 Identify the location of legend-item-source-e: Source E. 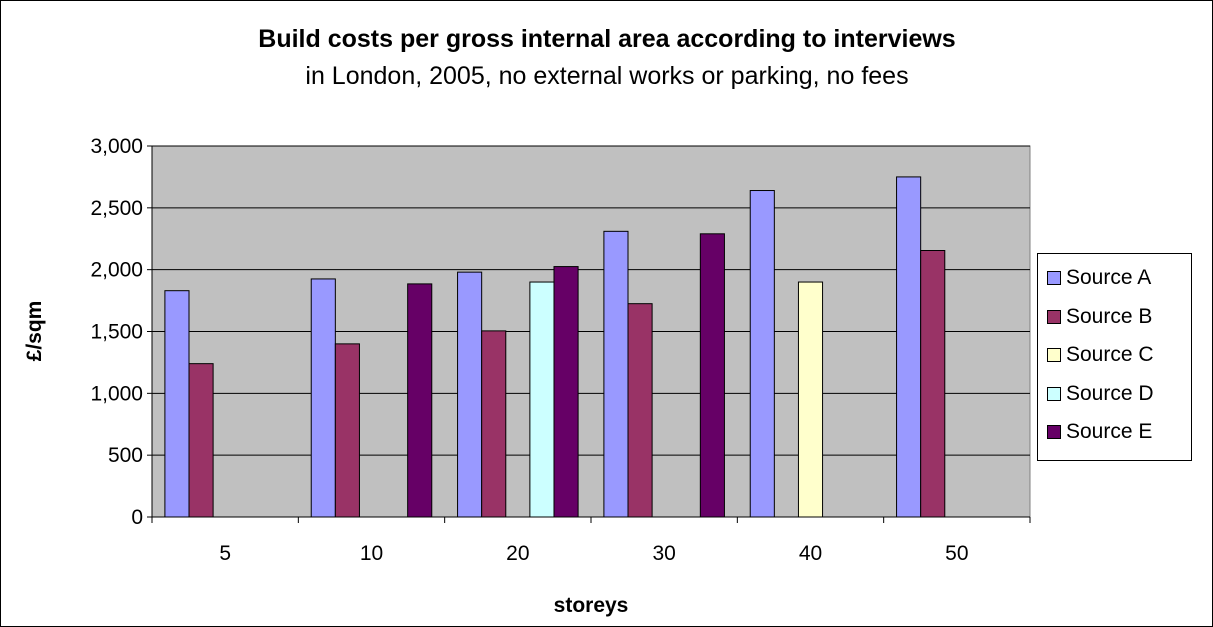
(1099, 432).